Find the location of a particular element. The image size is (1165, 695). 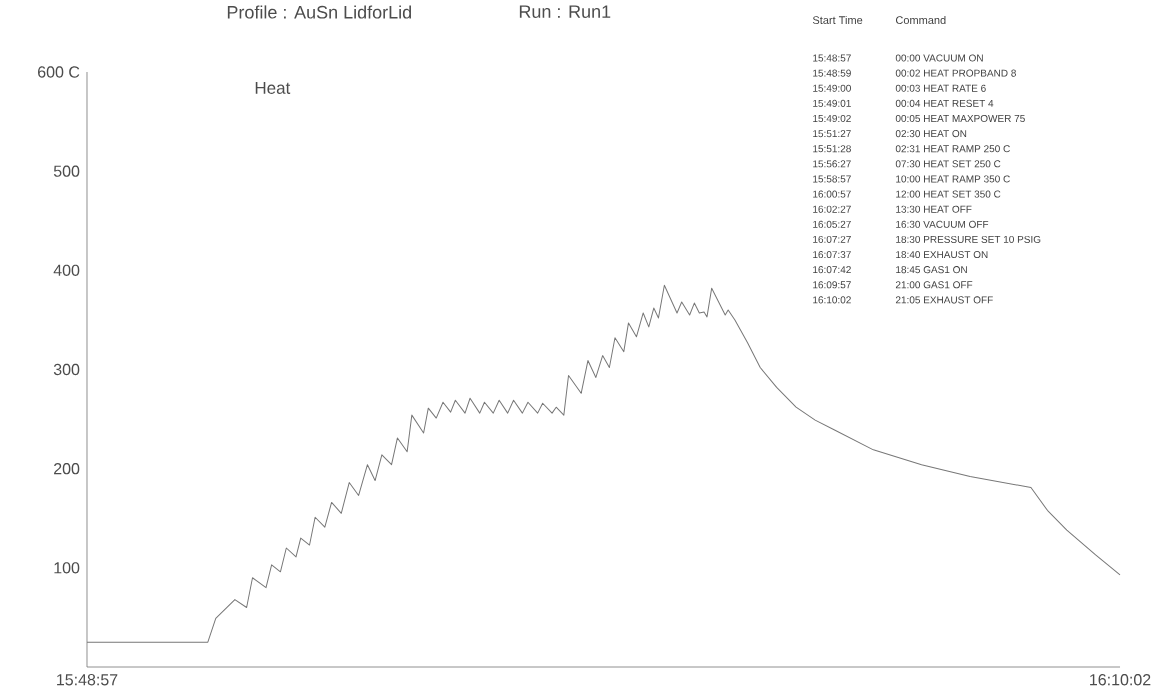

annotation: 00:02 HEAT PROPBAND 8 is located at coordinates (955, 73).